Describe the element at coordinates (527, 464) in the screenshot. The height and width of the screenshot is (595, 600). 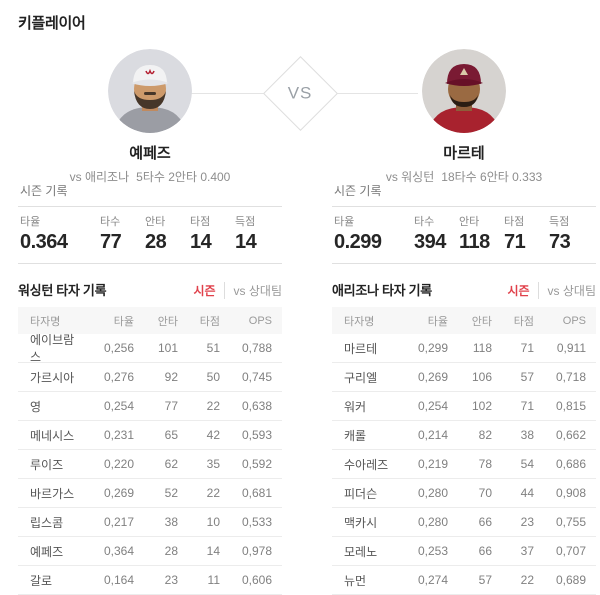
I see `cell-rbi: 54` at that location.